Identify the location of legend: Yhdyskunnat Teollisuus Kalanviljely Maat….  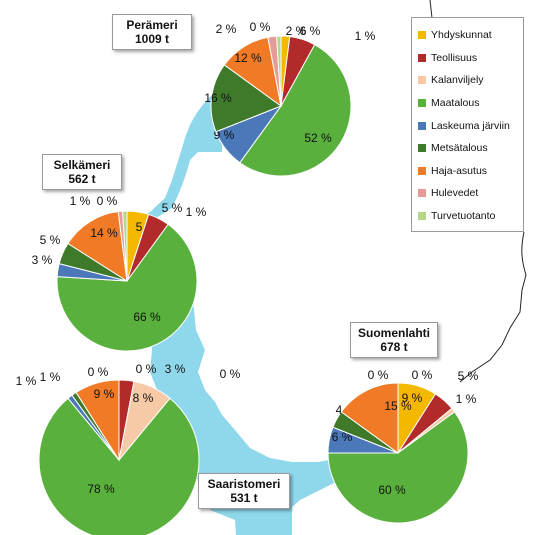
(467, 124).